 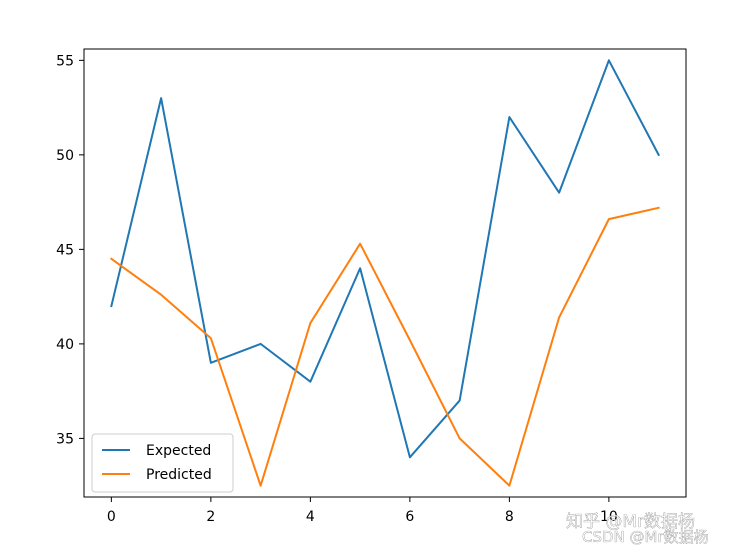 I want to click on y-tick-label: 35, so click(x=65, y=439).